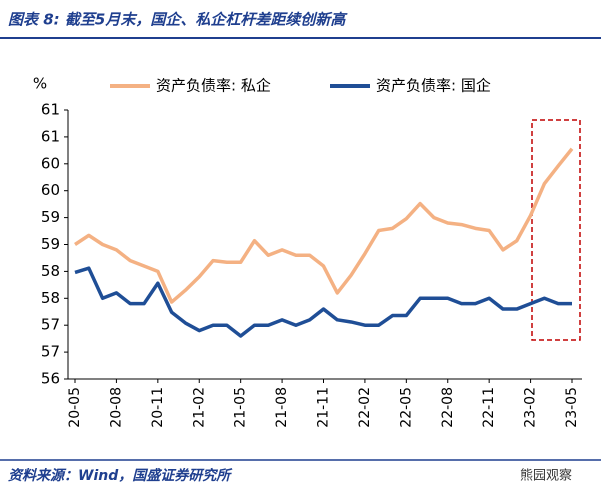  I want to click on x-tick-label: 22-11, so click(489, 407).